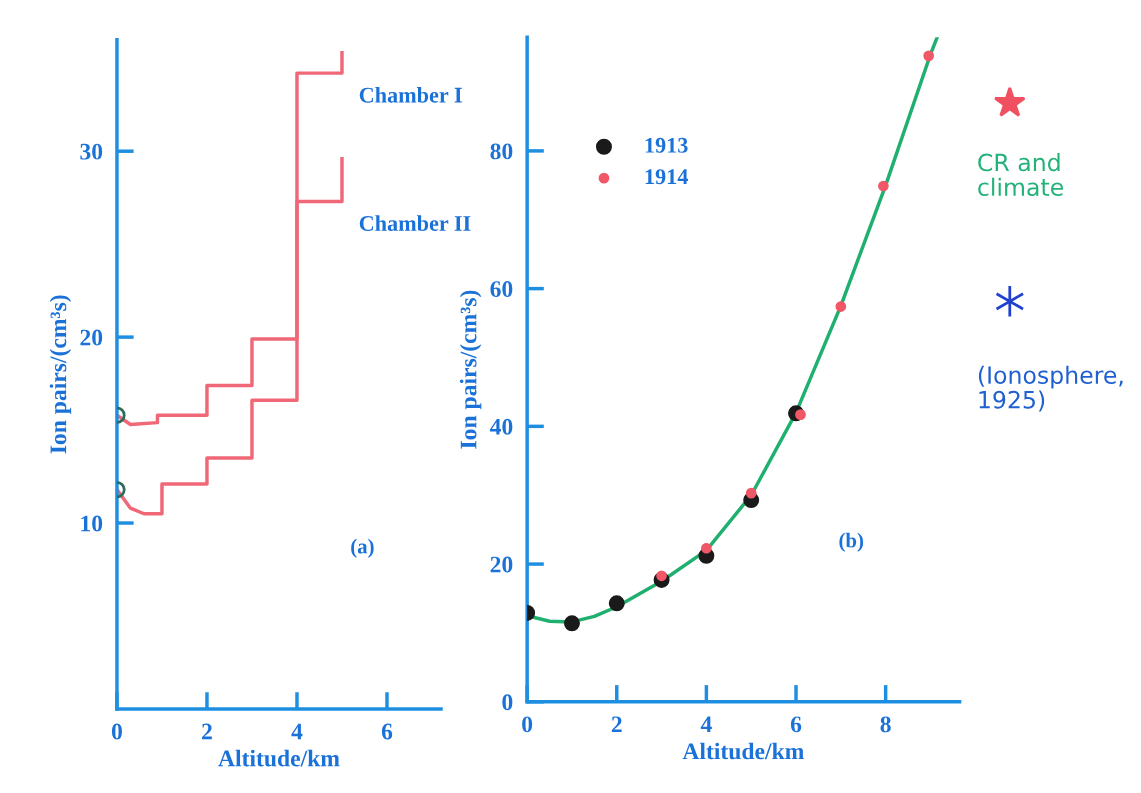 The height and width of the screenshot is (793, 1141). What do you see at coordinates (666, 177) in the screenshot?
I see `legend-label: 1914` at bounding box center [666, 177].